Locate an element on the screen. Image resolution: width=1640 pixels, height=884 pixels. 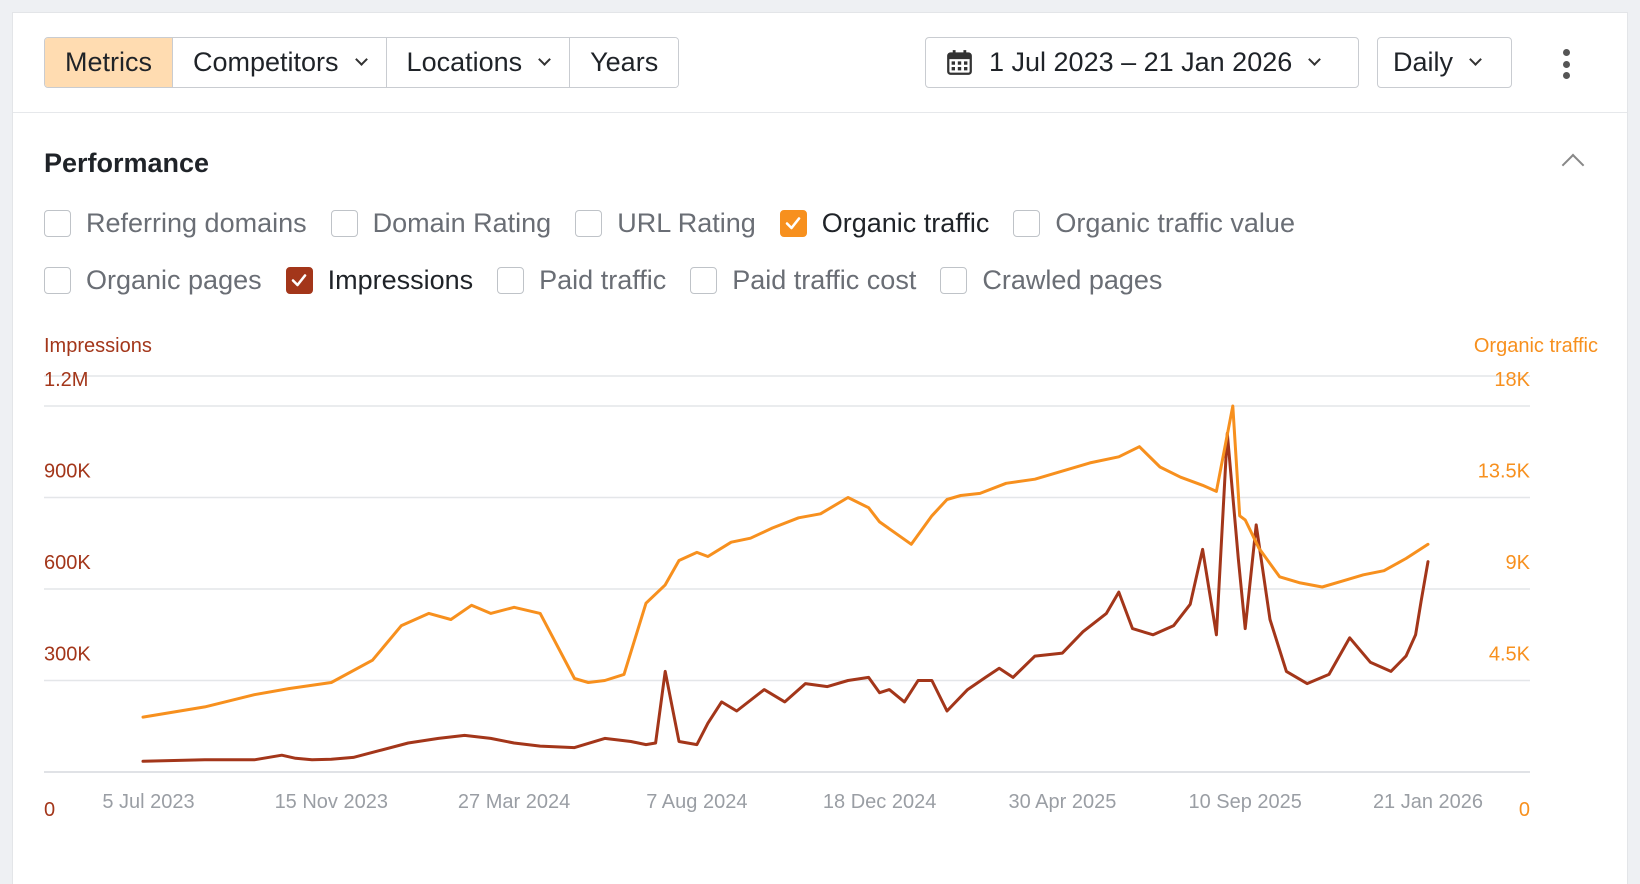
metric-checkbox-url-rating: URL Rating is located at coordinates (665, 223).